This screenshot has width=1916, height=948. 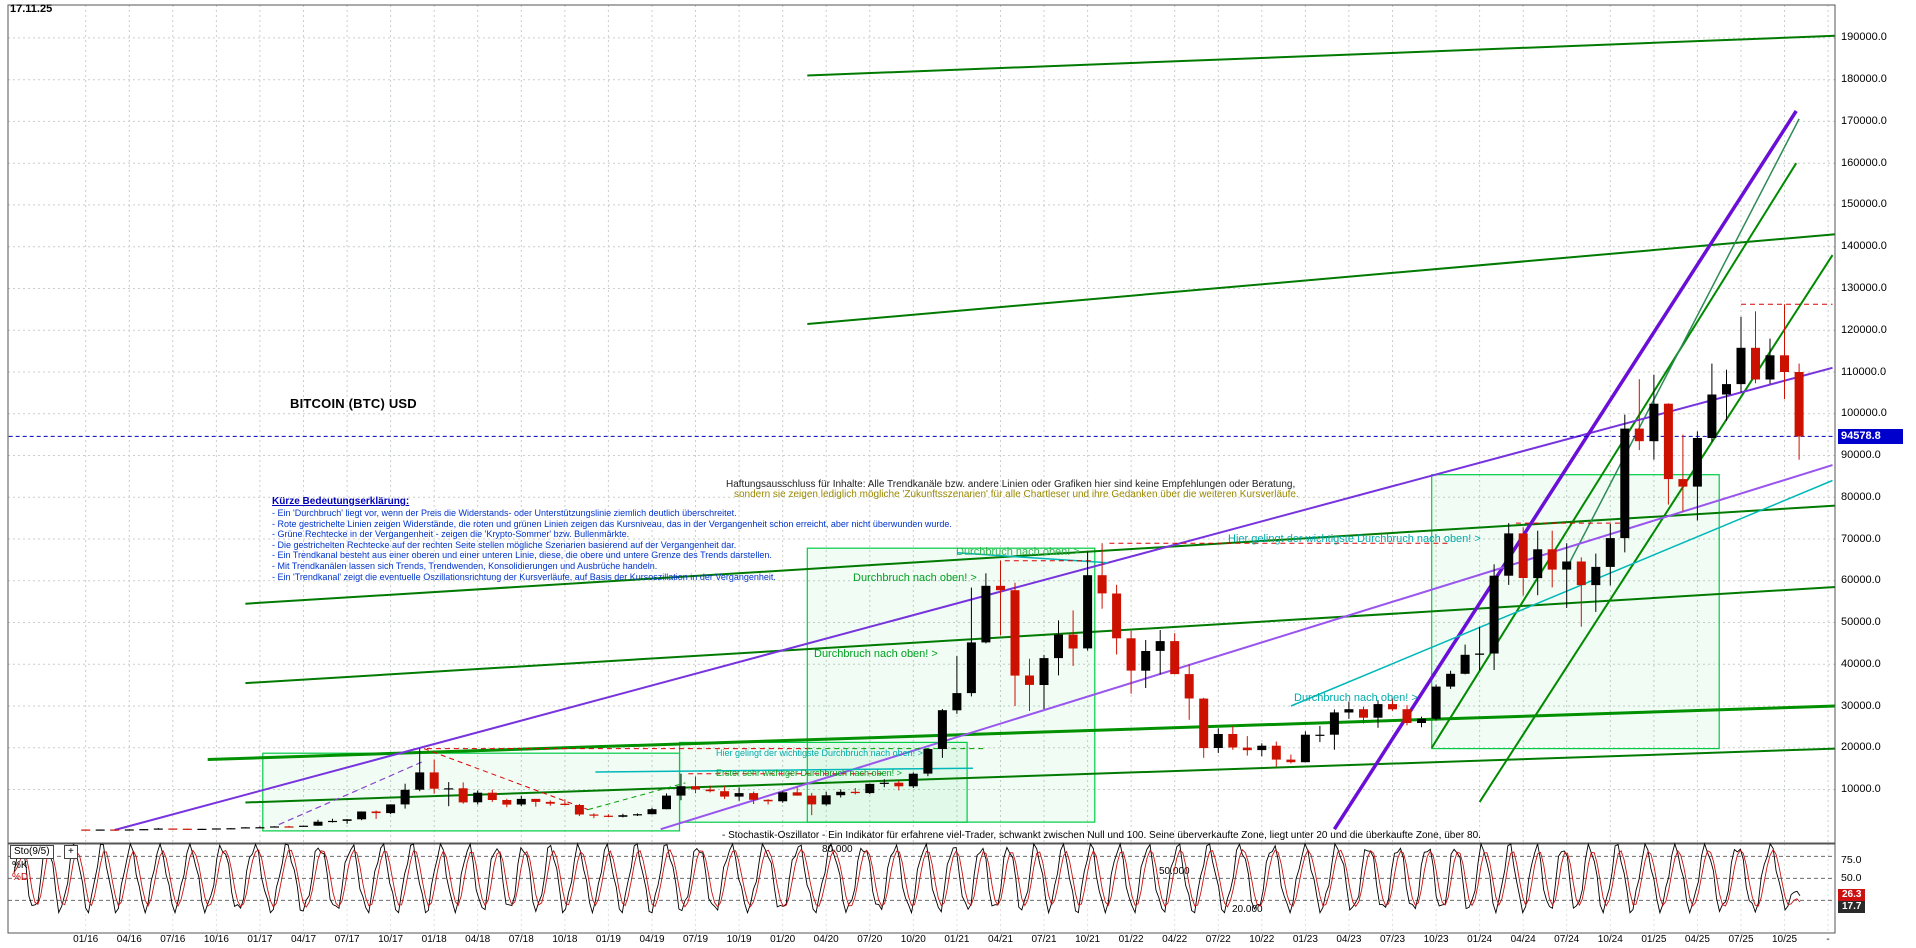 I want to click on stochastic-d-label: %D, so click(x=20, y=877).